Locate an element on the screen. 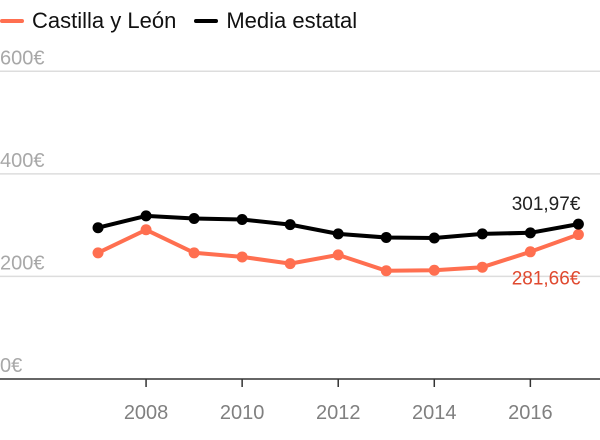 This screenshot has width=600, height=440. data-point-media-estatal-2013 is located at coordinates (386, 237).